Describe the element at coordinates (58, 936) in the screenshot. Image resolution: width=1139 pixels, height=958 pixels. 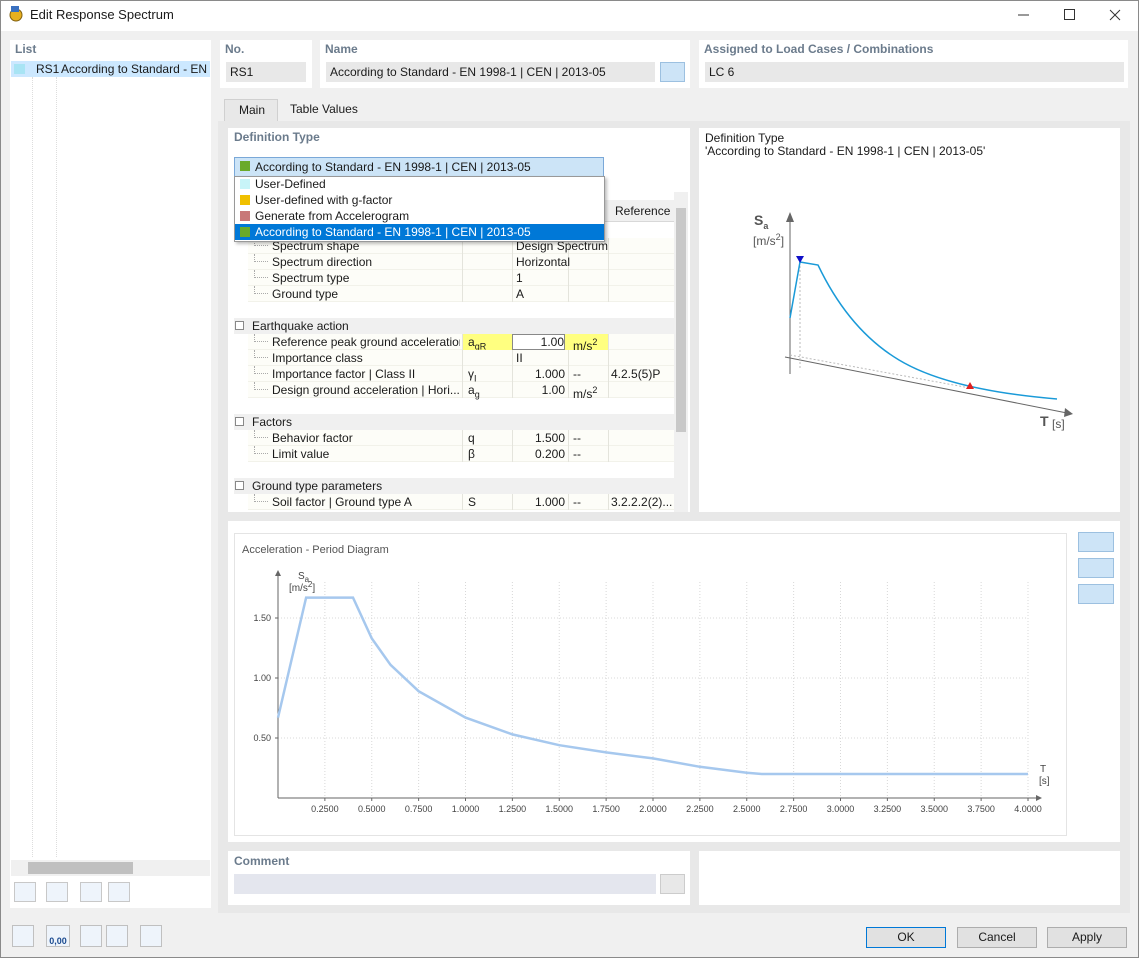
I see `decimal-button: 0,00` at that location.